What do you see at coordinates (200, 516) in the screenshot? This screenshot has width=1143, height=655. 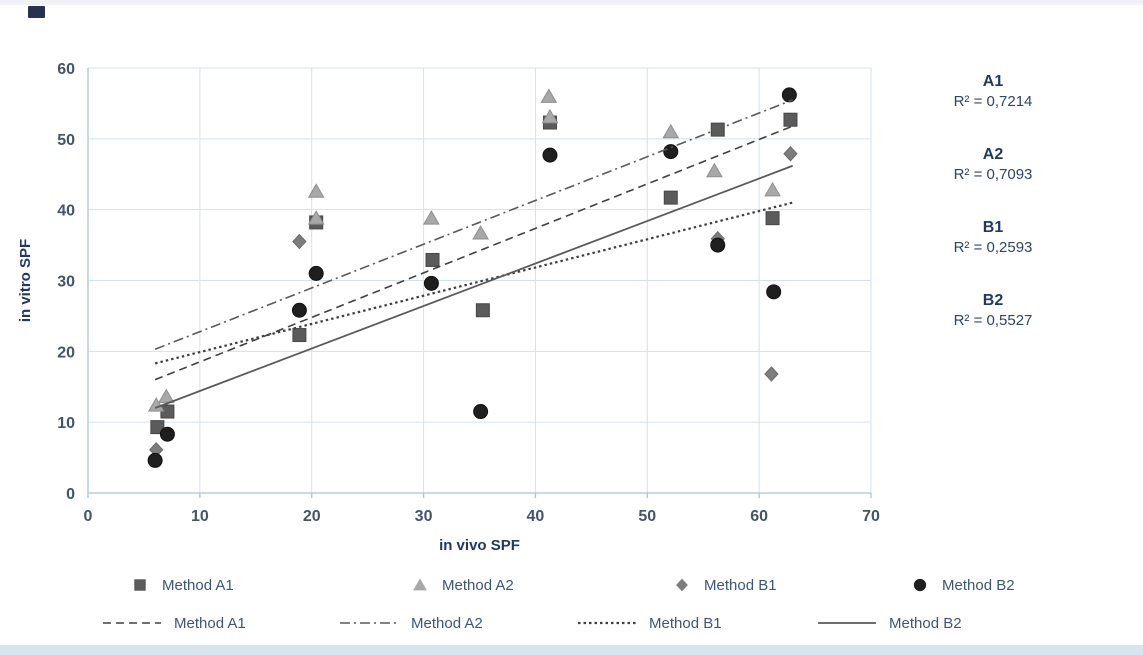 I see `x-tick-label: 10` at bounding box center [200, 516].